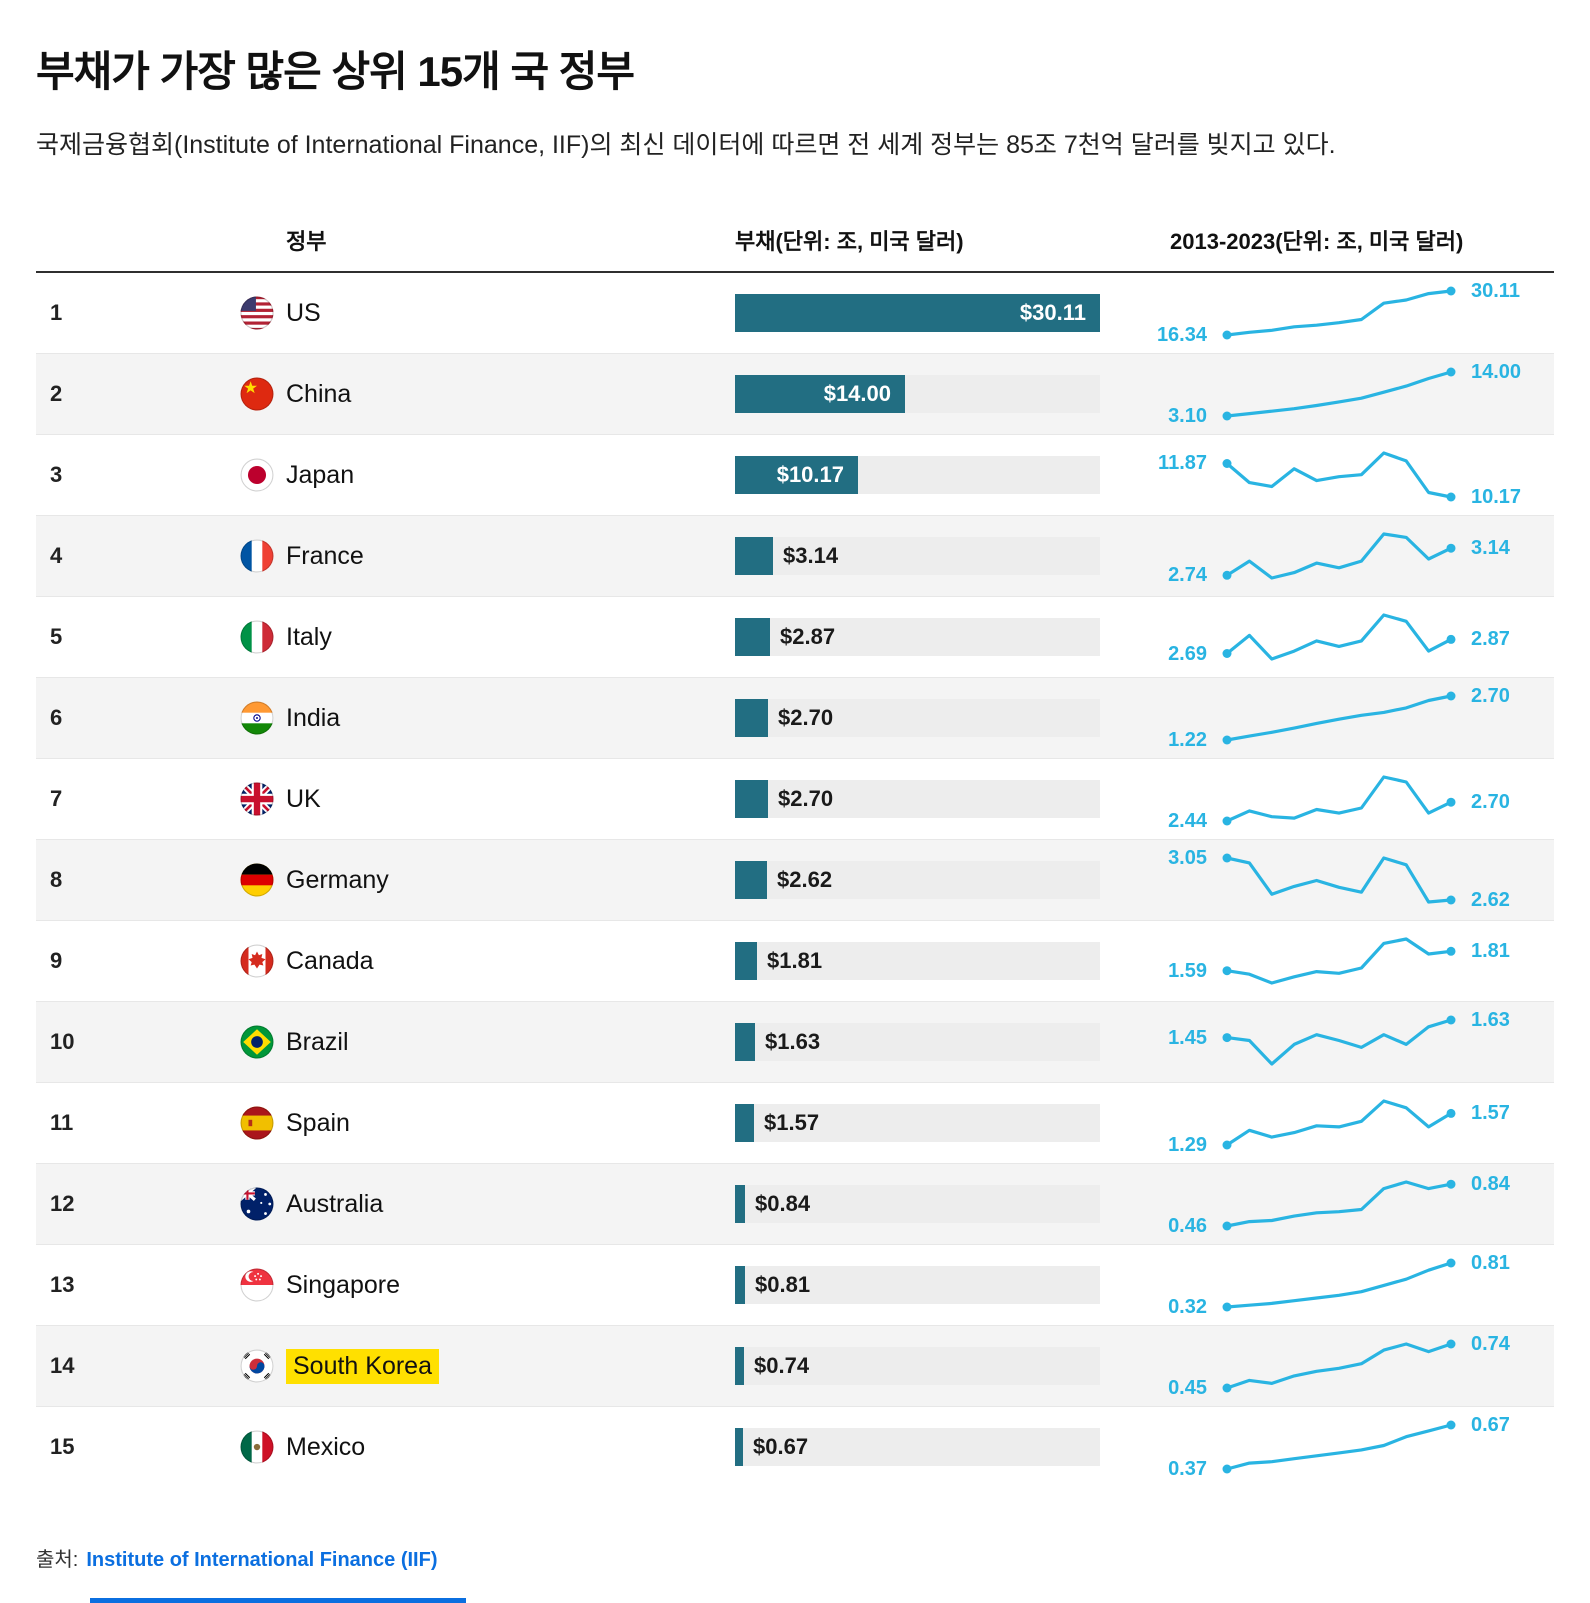  I want to click on rank-number: 13, so click(62, 1284).